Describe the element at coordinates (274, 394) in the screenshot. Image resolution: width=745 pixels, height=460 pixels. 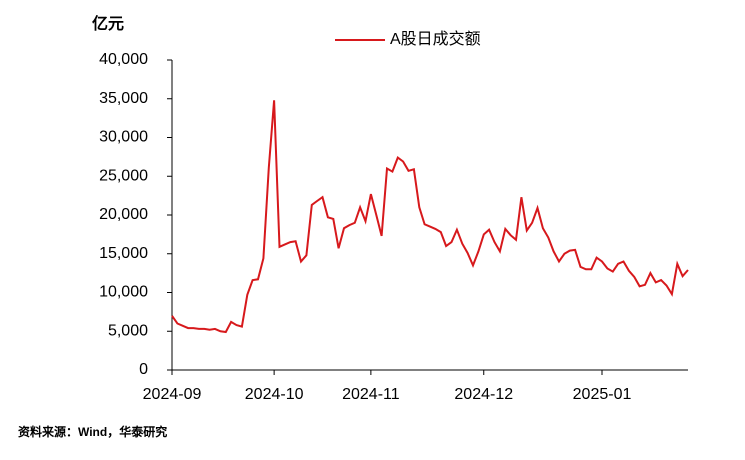
I see `x-tick-label: 2024-10` at that location.